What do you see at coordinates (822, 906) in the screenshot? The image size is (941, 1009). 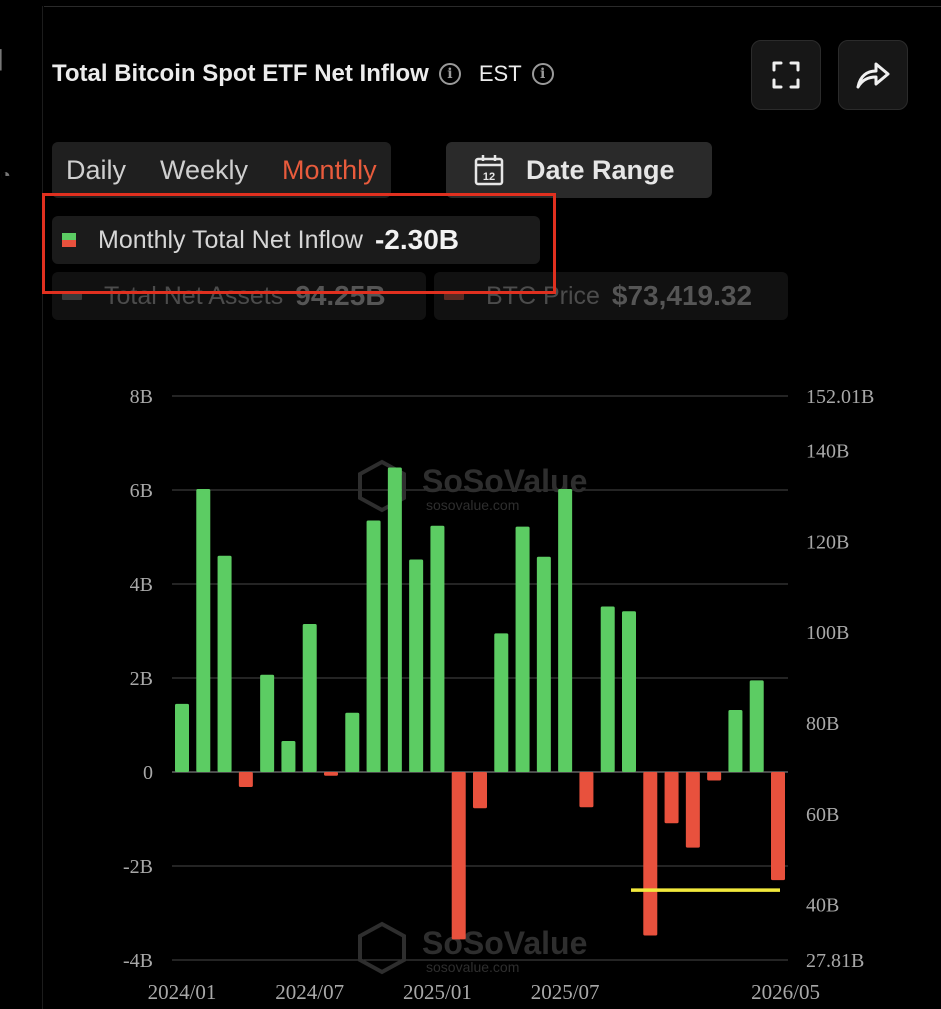 I see `y-right-tick-label: 40B` at bounding box center [822, 906].